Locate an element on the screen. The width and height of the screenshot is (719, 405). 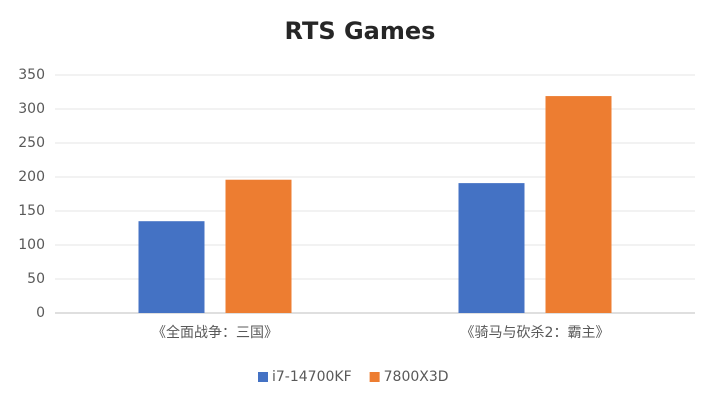
y-tick-label: 150 is located at coordinates (31, 211).